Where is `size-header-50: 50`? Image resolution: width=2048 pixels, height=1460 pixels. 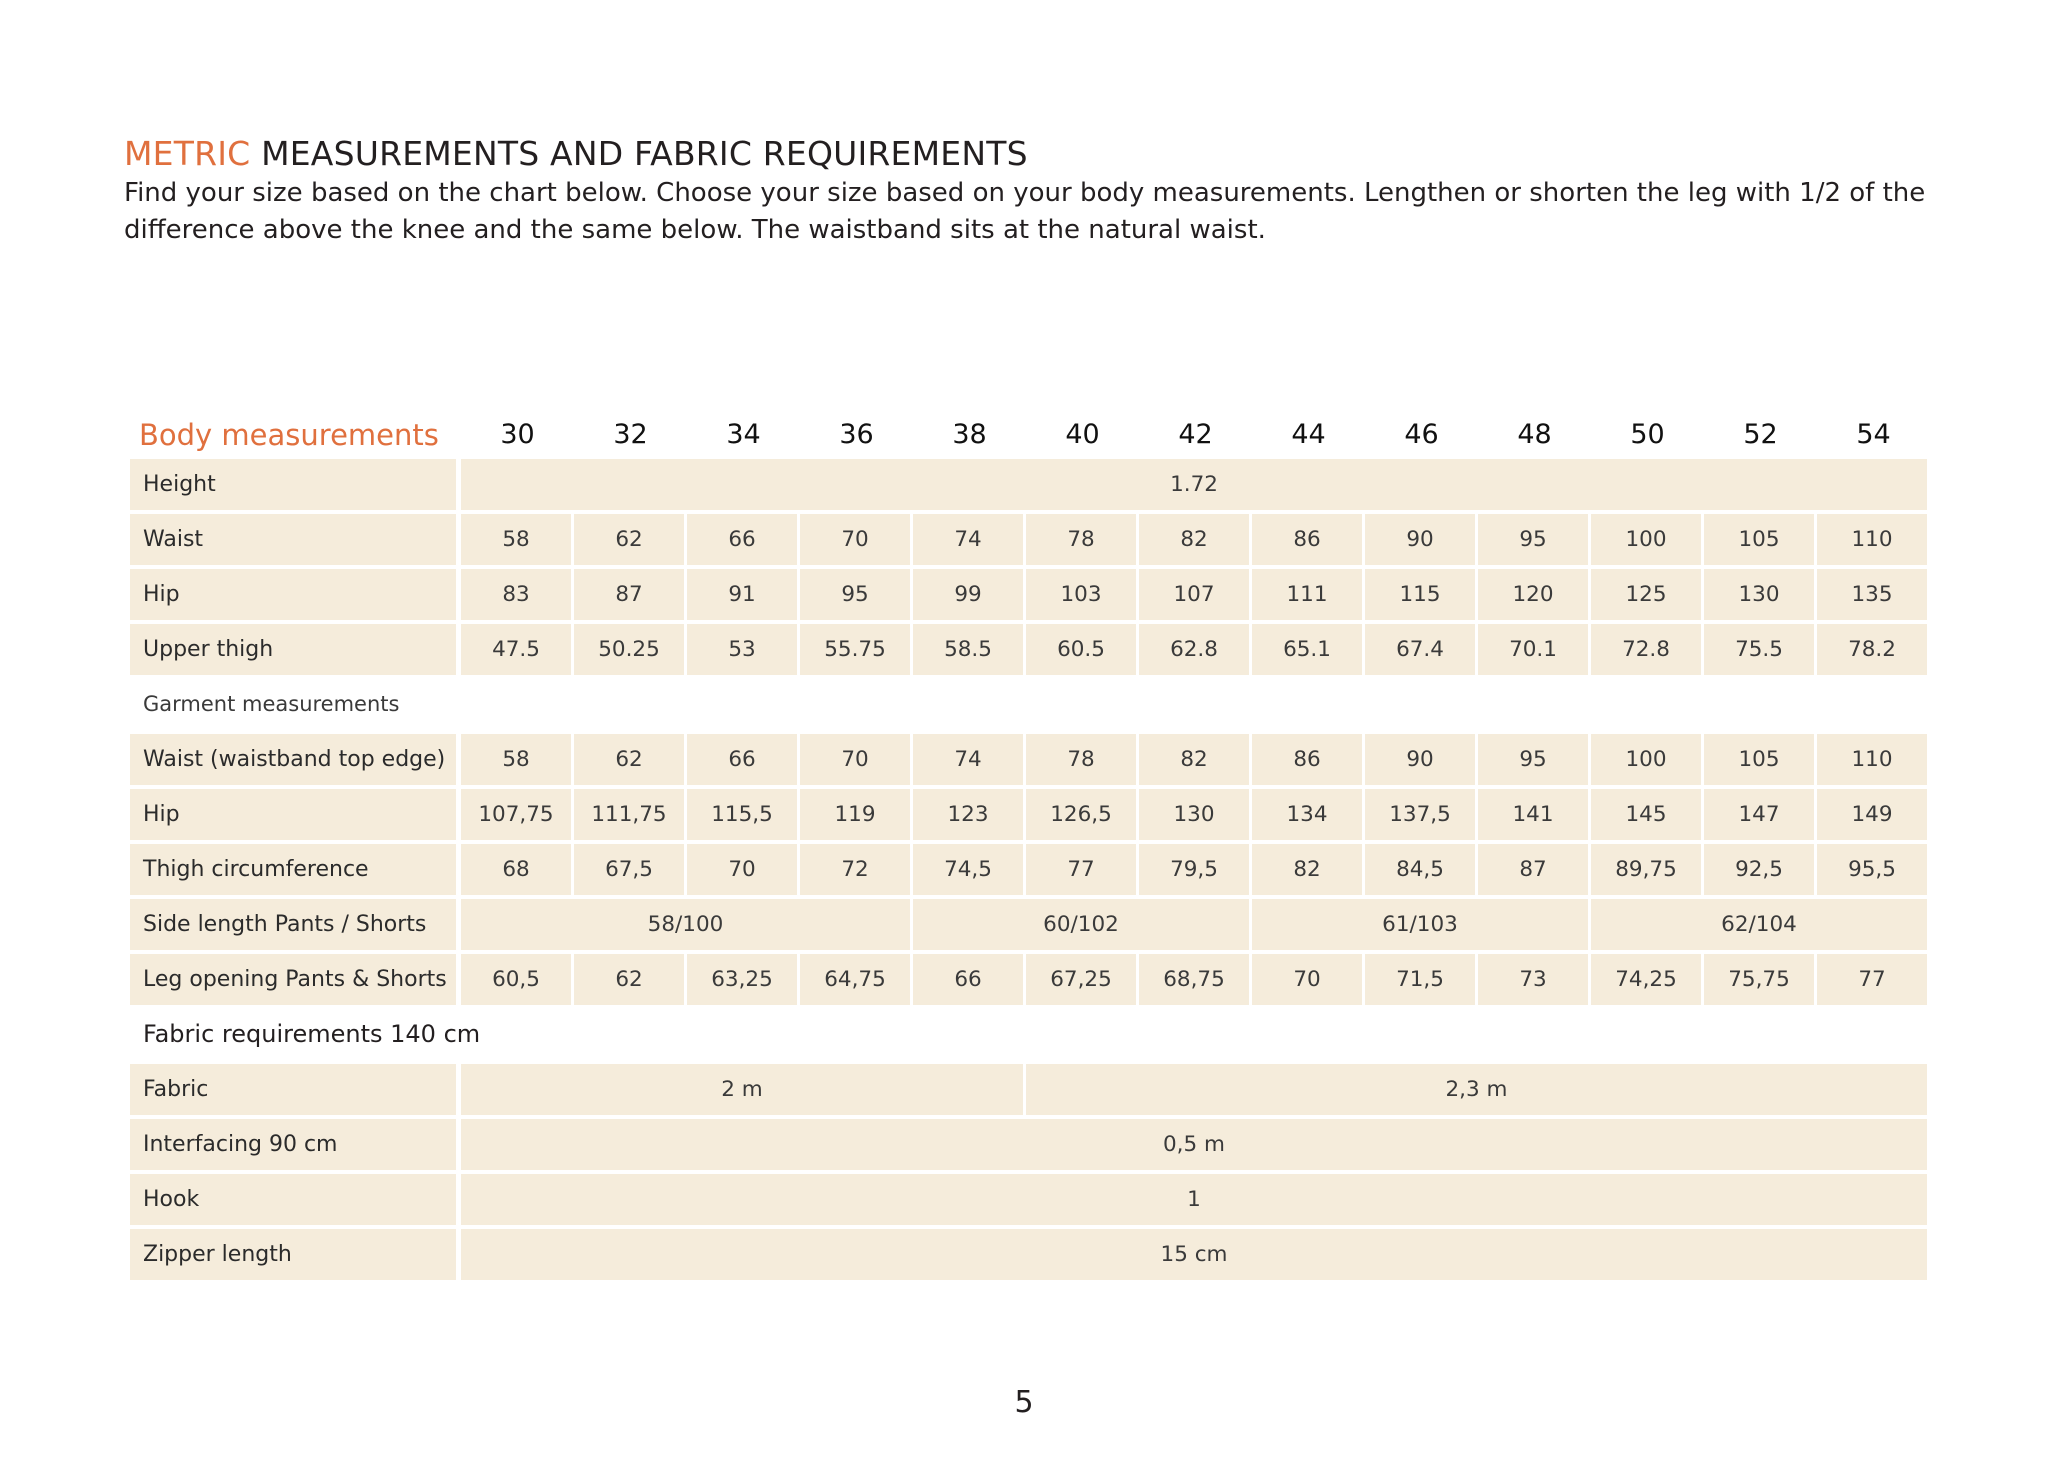 size-header-50: 50 is located at coordinates (1647, 434).